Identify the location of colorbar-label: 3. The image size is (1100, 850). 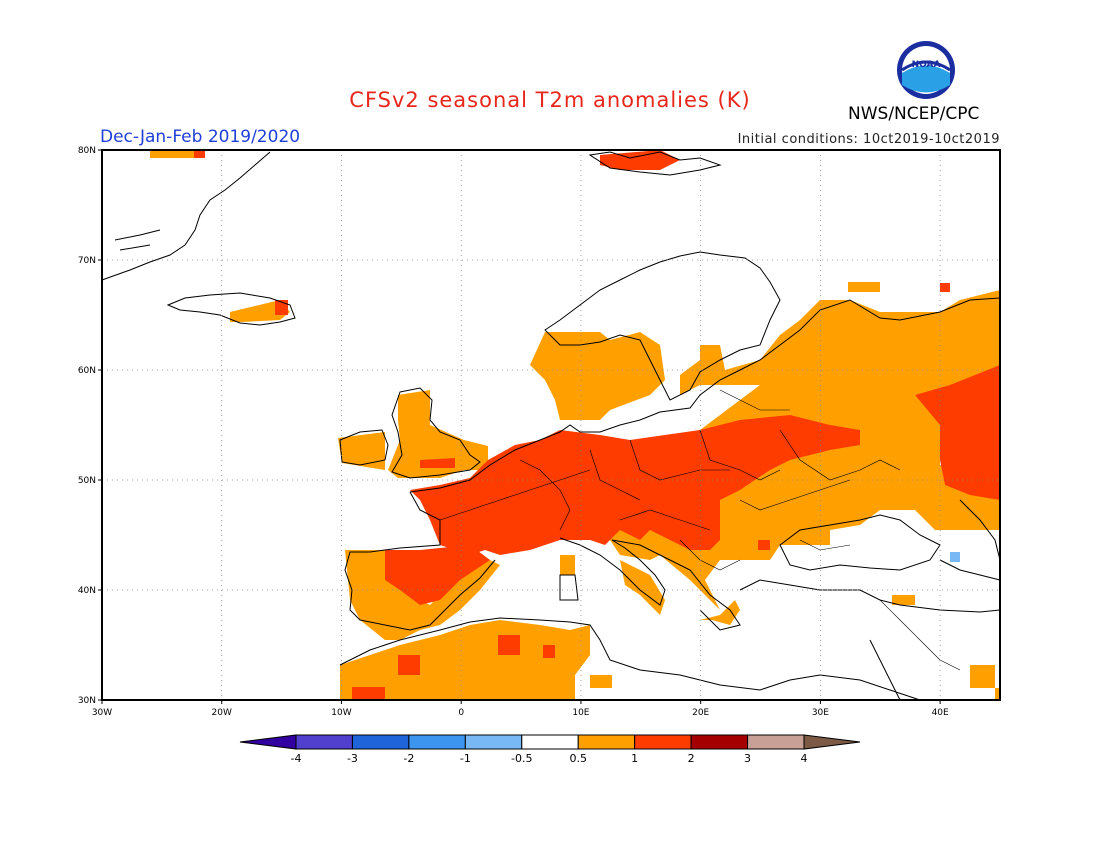
(747, 758).